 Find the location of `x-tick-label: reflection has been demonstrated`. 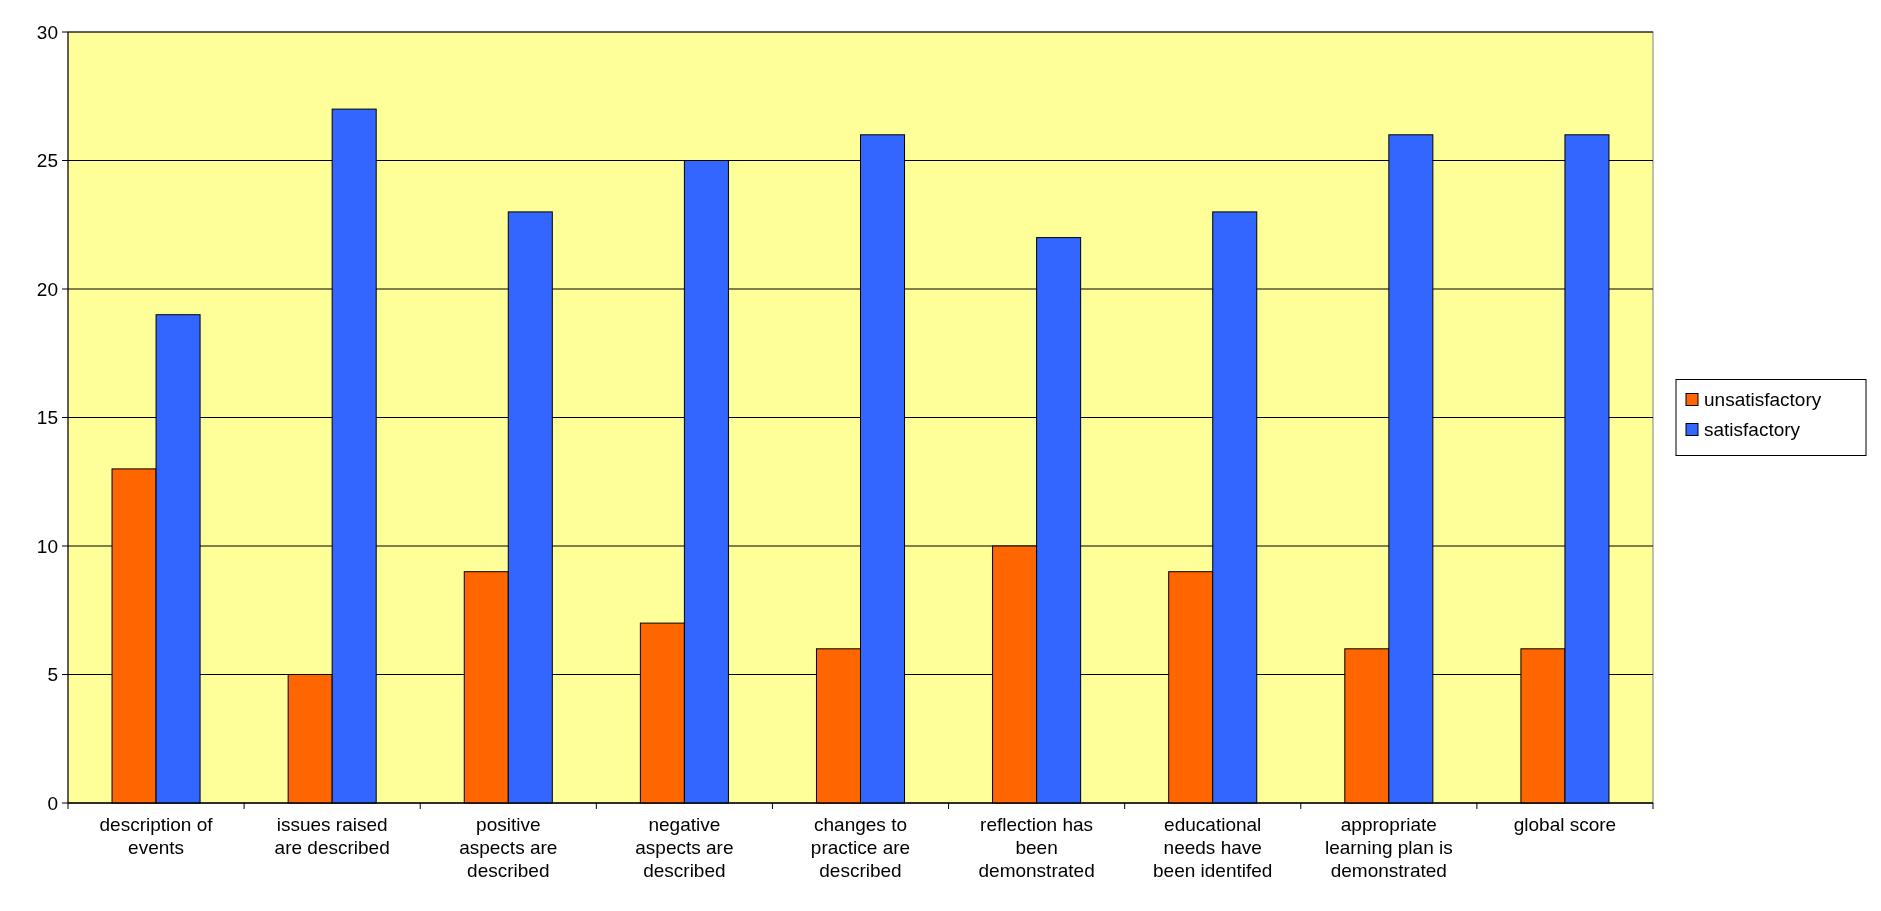

x-tick-label: reflection has been demonstrated is located at coordinates (1036, 847).